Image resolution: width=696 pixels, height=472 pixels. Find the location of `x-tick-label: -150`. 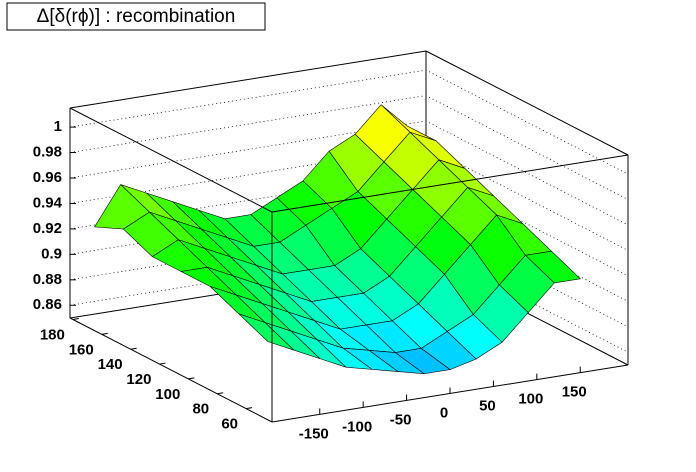

x-tick-label: -150 is located at coordinates (314, 433).